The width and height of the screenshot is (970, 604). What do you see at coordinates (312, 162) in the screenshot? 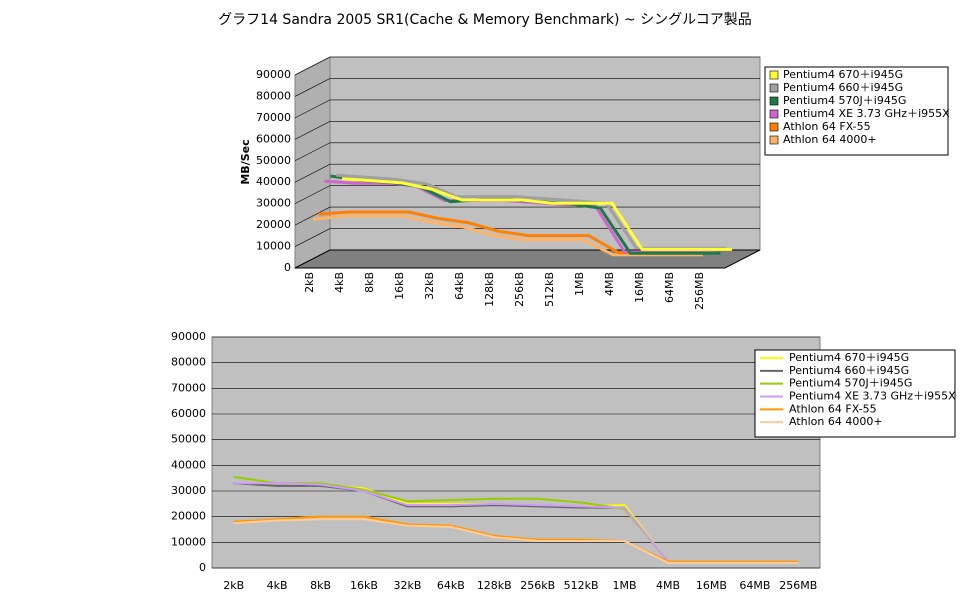
I see `side-wall` at bounding box center [312, 162].